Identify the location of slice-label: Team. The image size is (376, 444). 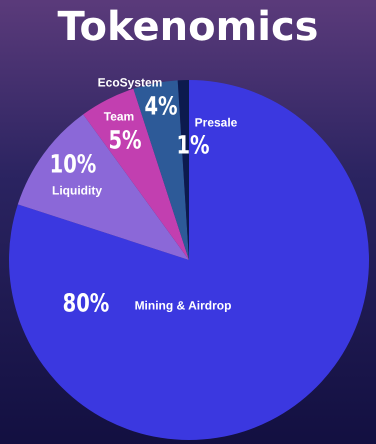
(119, 116).